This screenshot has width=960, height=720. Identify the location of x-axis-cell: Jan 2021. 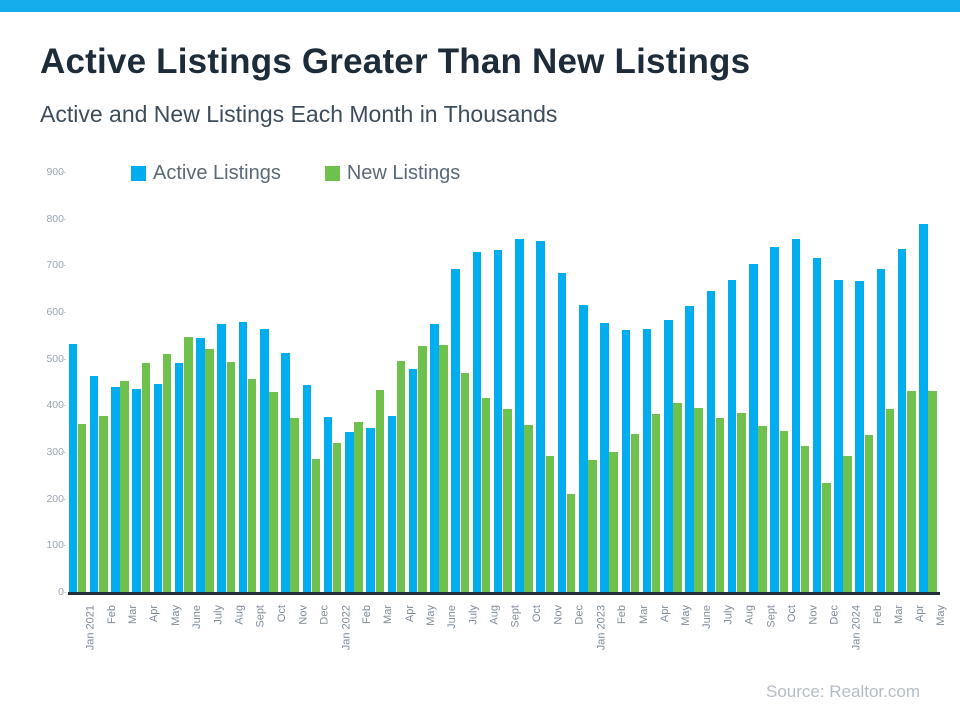
(82, 641).